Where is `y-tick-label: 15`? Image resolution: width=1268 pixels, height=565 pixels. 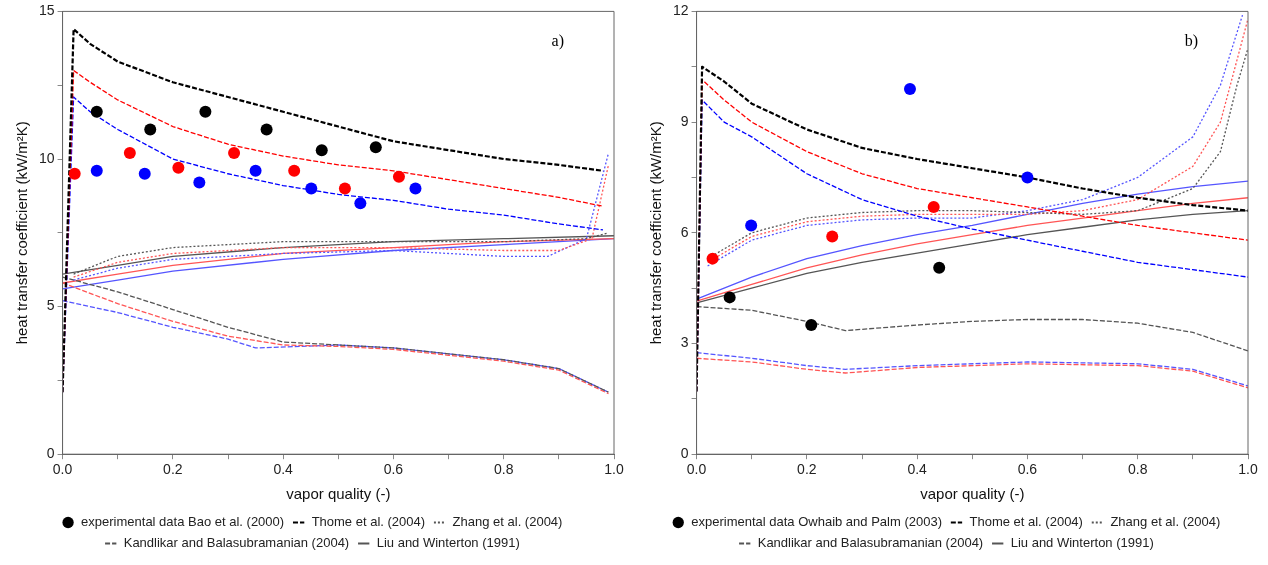 y-tick-label: 15 is located at coordinates (46, 10).